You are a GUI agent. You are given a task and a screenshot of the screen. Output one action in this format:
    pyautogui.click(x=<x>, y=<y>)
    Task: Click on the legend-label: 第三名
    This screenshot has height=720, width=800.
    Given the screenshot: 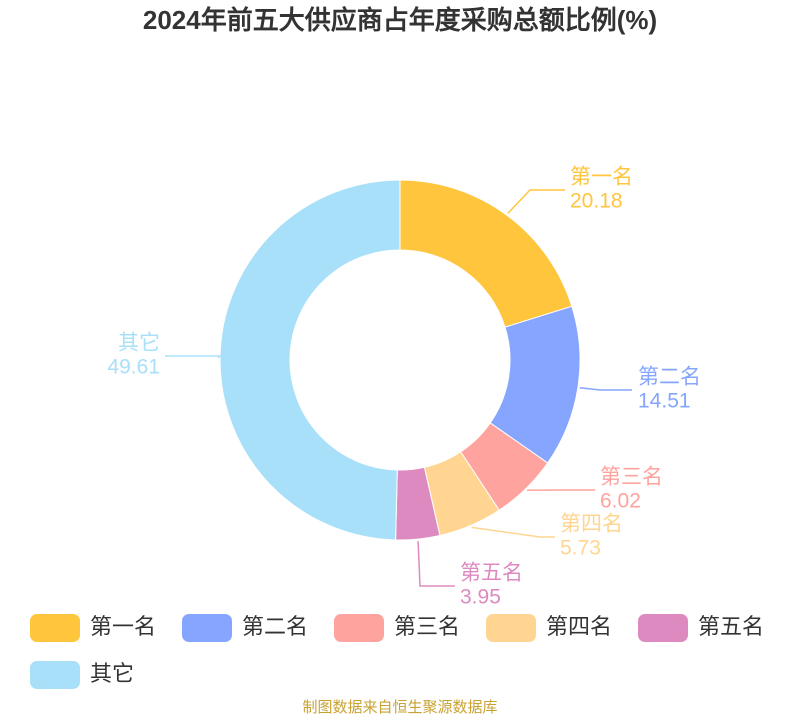 What is the action you would take?
    pyautogui.click(x=427, y=626)
    